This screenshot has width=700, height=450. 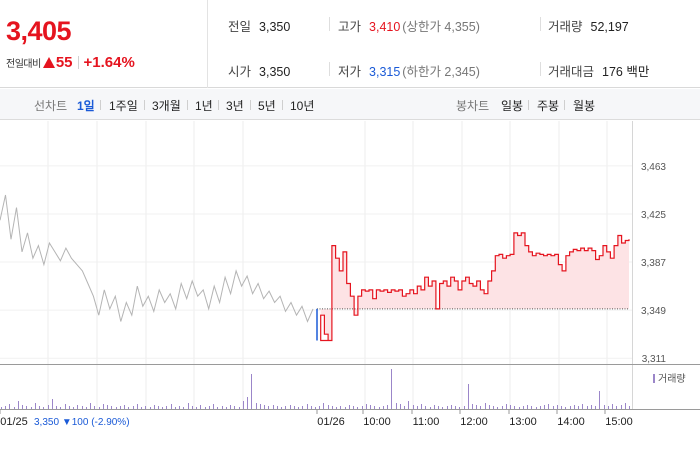 What do you see at coordinates (654, 359) in the screenshot?
I see `y-tick-label: 3,311` at bounding box center [654, 359].